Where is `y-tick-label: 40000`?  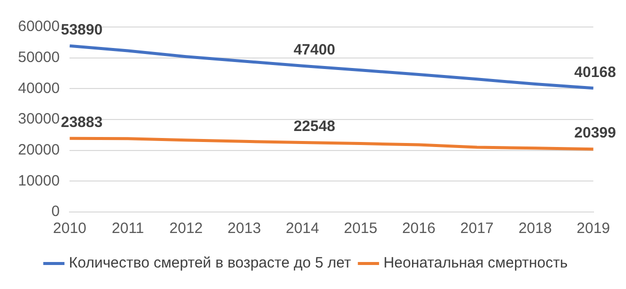
y-tick-label: 40000 is located at coordinates (39, 88).